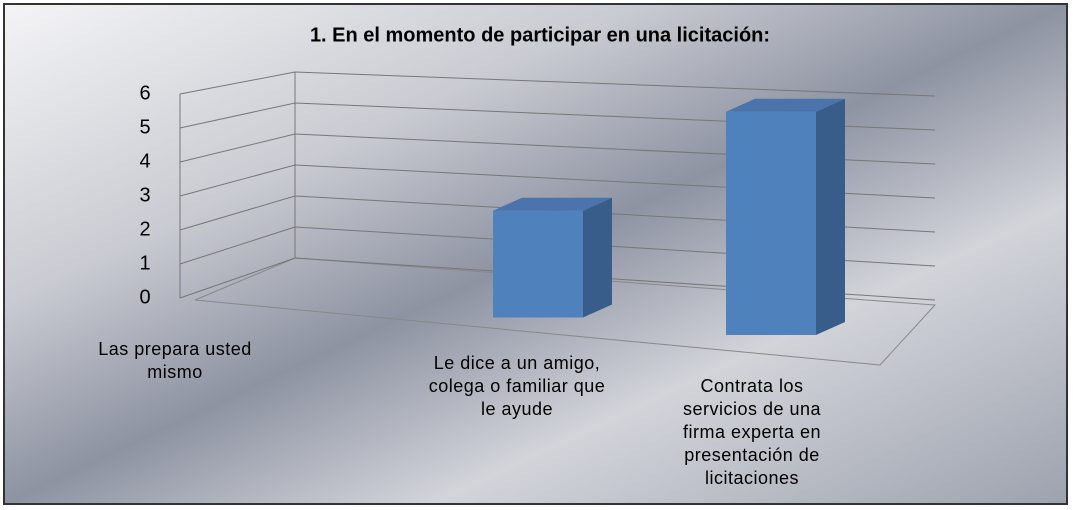  What do you see at coordinates (175, 360) in the screenshot?
I see `x-tick-label: Las prepara usted mismo` at bounding box center [175, 360].